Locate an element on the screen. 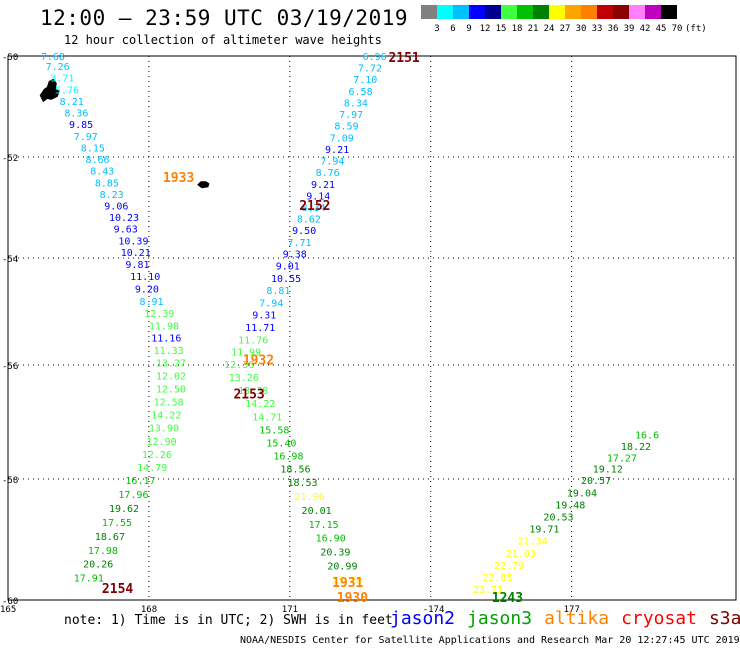 Image resolution: width=740 pixels, height=650 pixels. track-value: 11.71 is located at coordinates (260, 328).